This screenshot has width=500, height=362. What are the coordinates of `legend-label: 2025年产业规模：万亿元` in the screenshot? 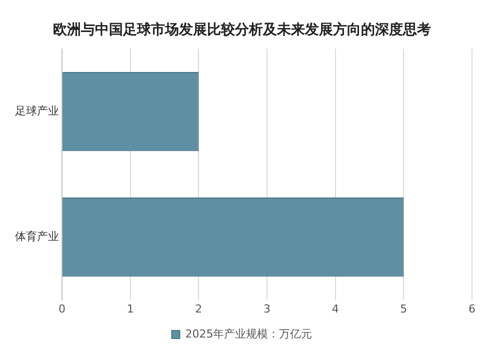 It's located at (248, 333).